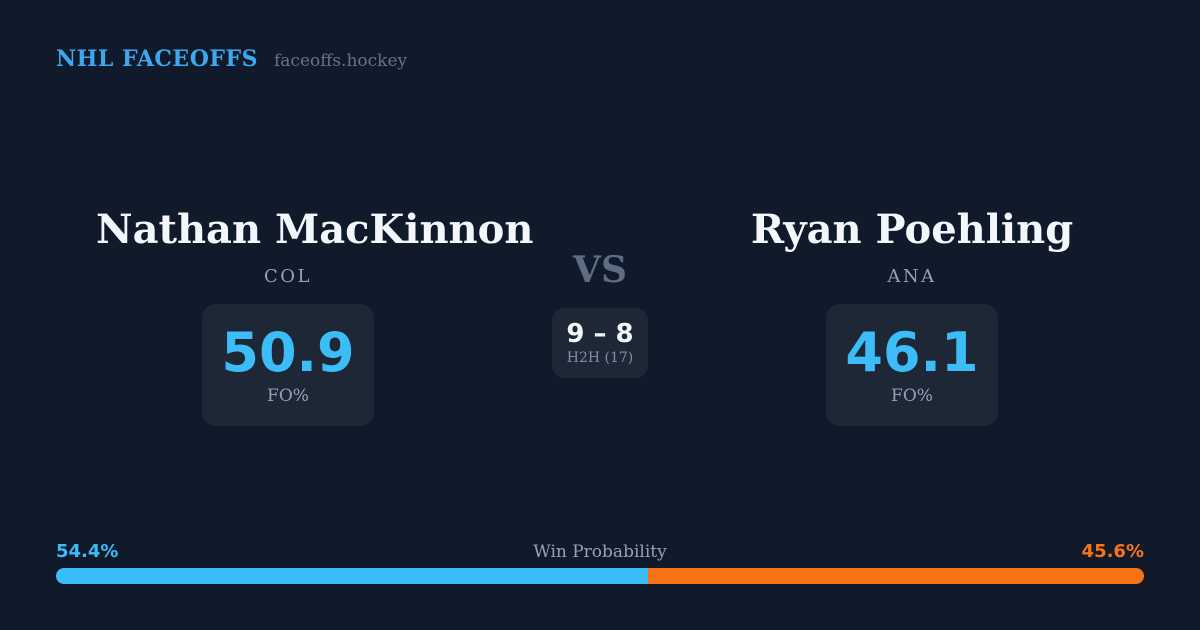  Describe the element at coordinates (600, 334) in the screenshot. I see `h2h-score: 9 – 8` at that location.